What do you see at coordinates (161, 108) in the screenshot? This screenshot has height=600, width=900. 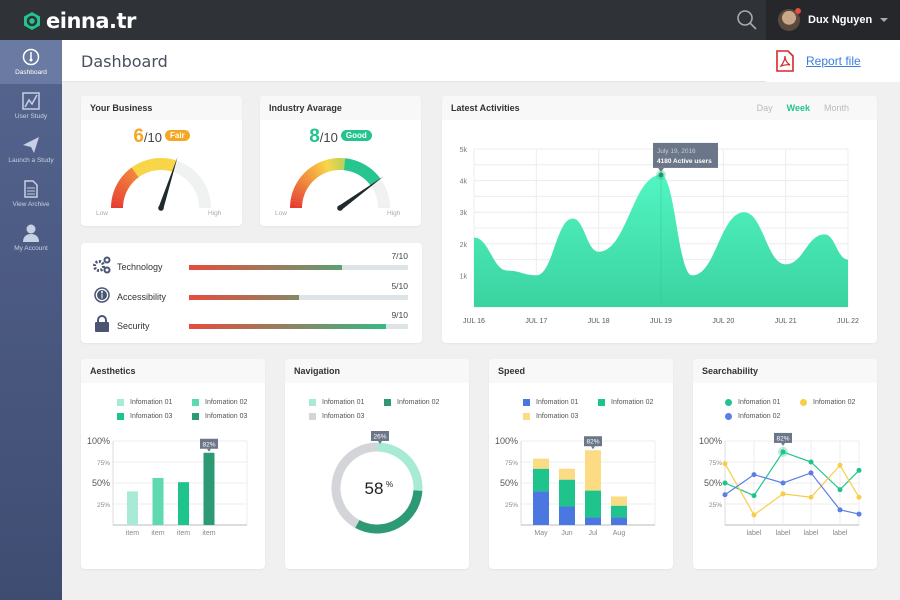 I see `card-title: Your Business` at bounding box center [161, 108].